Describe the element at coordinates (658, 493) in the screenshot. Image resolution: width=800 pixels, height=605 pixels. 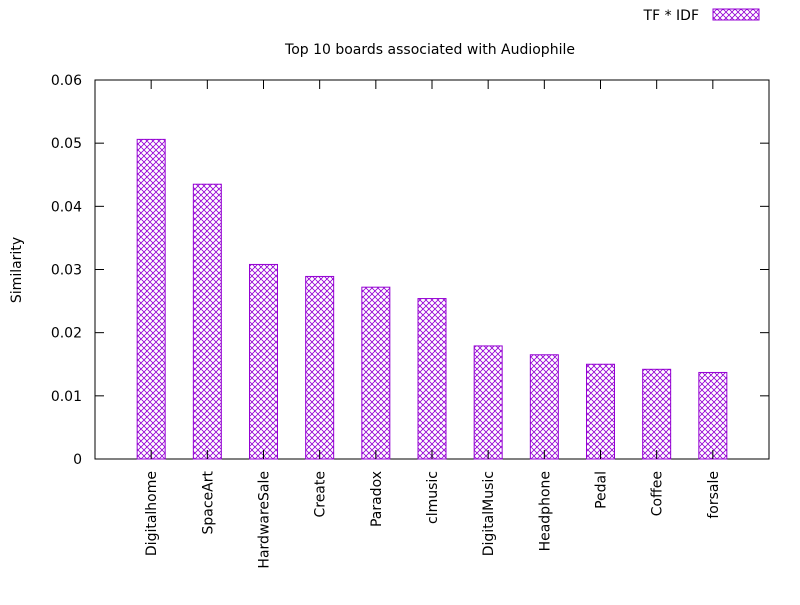
I see `x-tick-label: Coffee` at that location.